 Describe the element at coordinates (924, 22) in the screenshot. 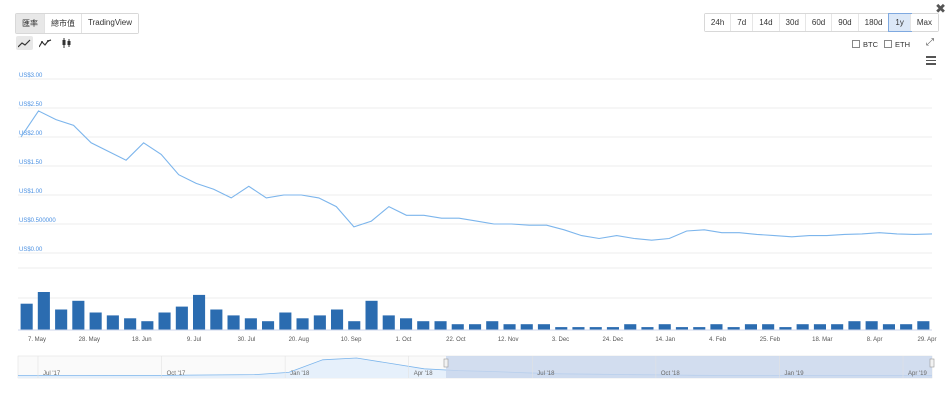

I see `range-max: Max` at that location.